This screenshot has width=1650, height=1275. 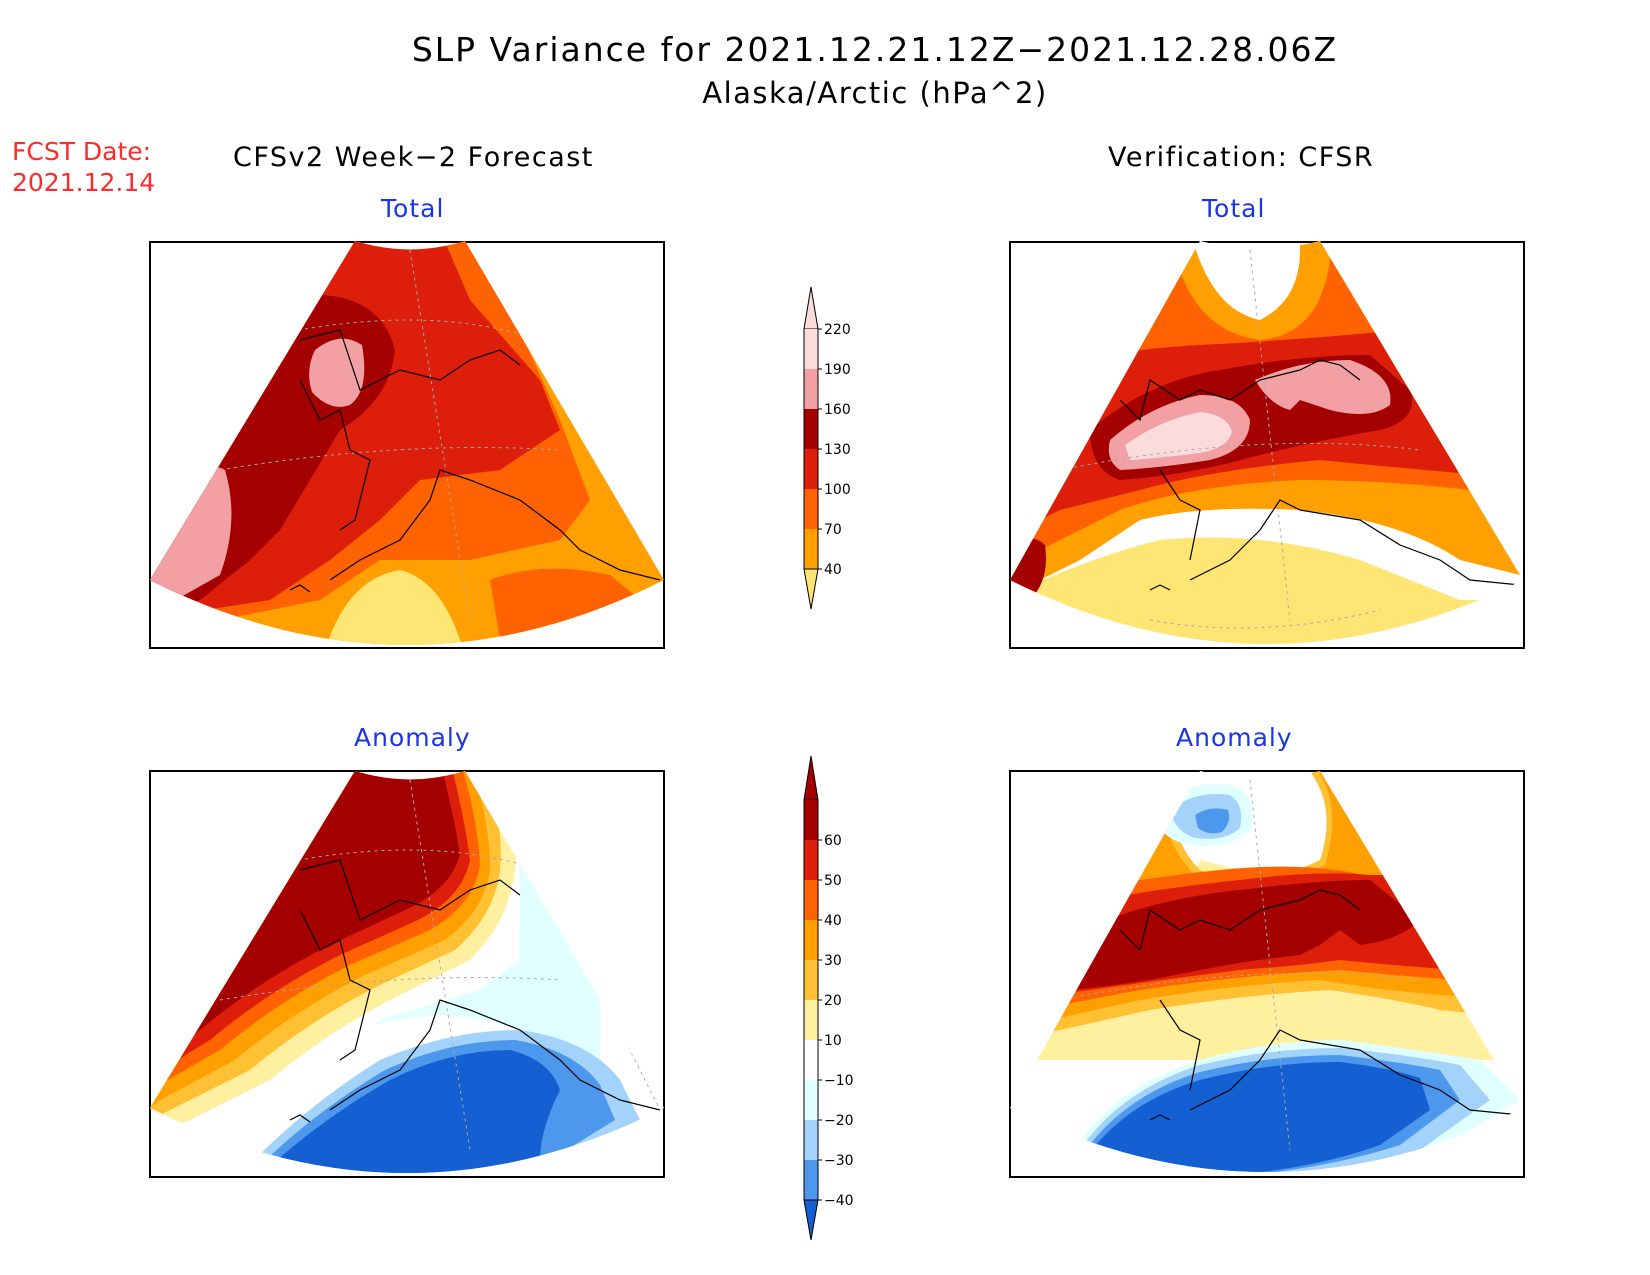 I want to click on colorbar-label: 70, so click(x=833, y=530).